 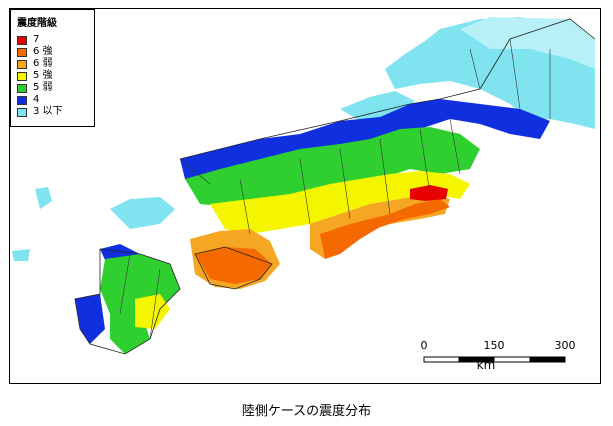 What do you see at coordinates (43, 87) in the screenshot?
I see `legend-label: 5 弱` at bounding box center [43, 87].